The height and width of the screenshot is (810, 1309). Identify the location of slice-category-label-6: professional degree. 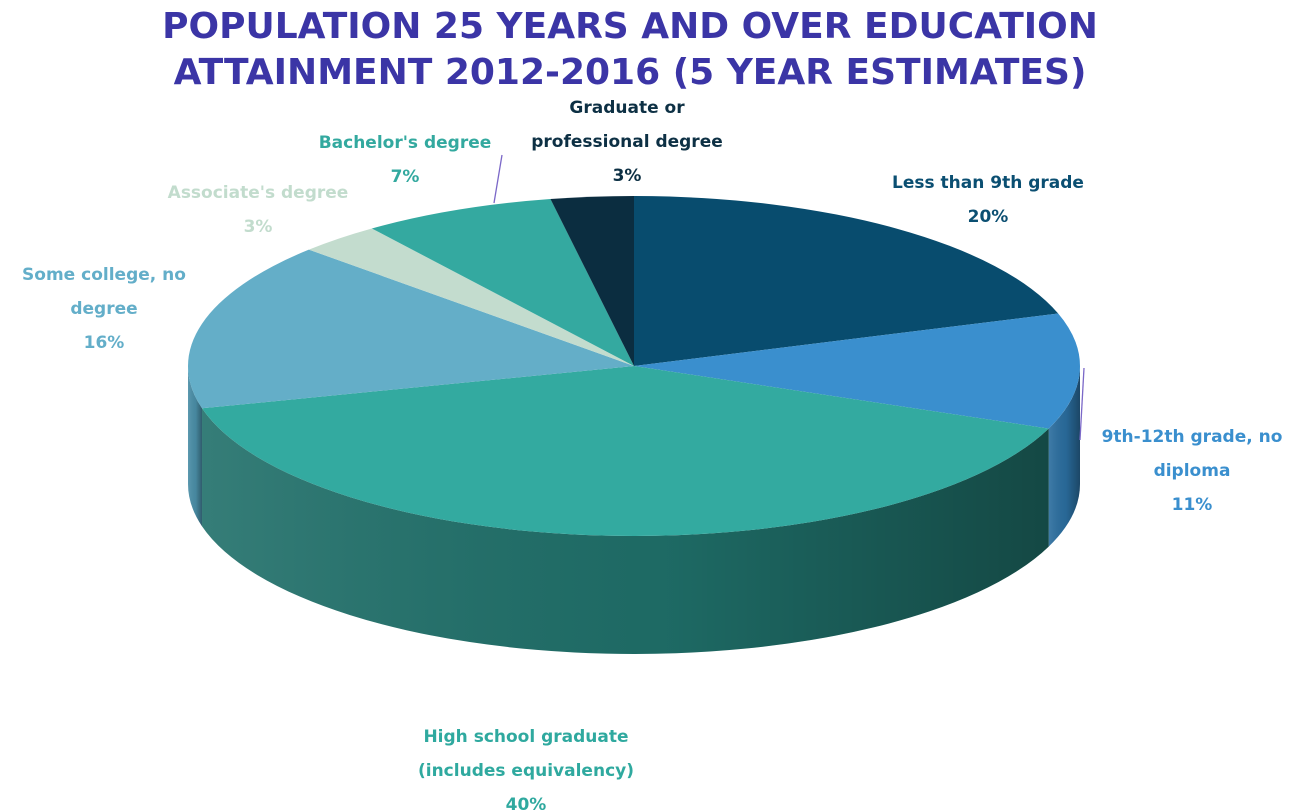
(627, 142).